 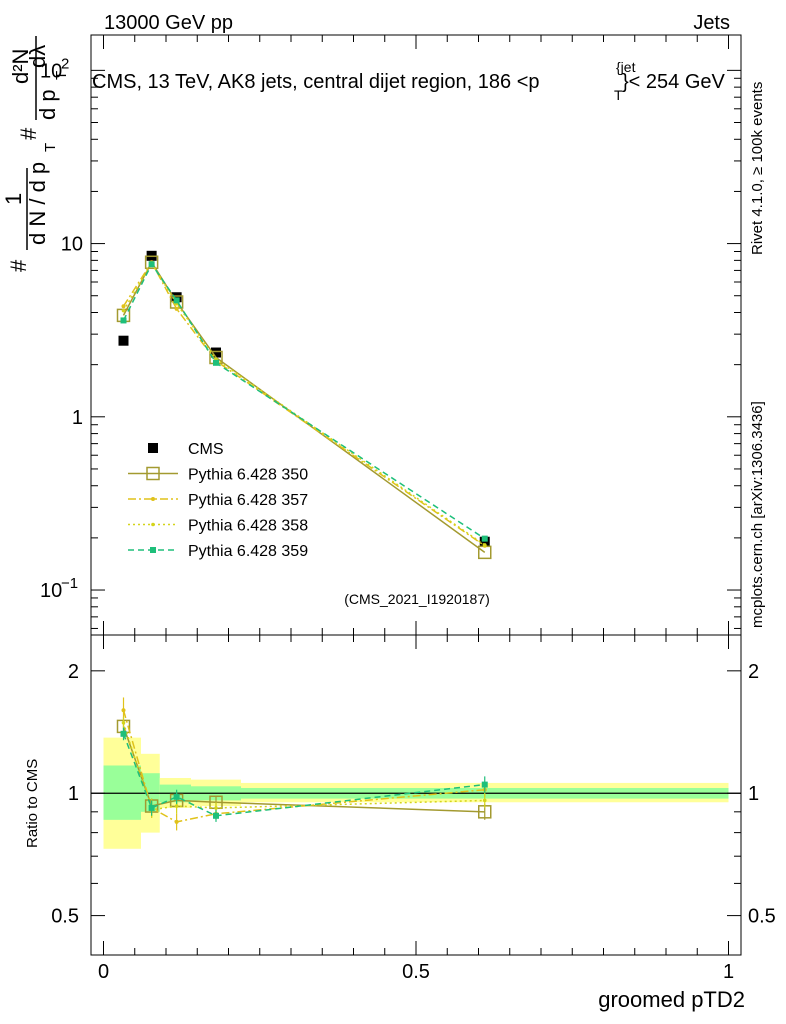 What do you see at coordinates (73, 672) in the screenshot?
I see `ratio-y-tick-label-left: 2` at bounding box center [73, 672].